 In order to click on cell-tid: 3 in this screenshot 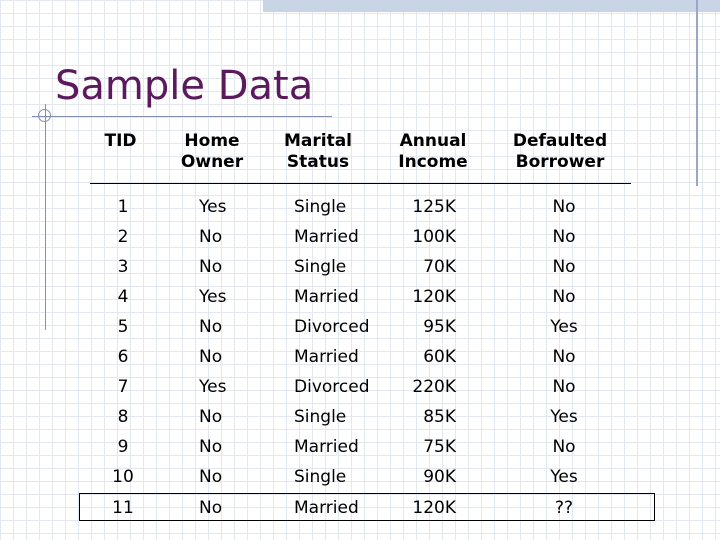, I will do `click(123, 267)`.